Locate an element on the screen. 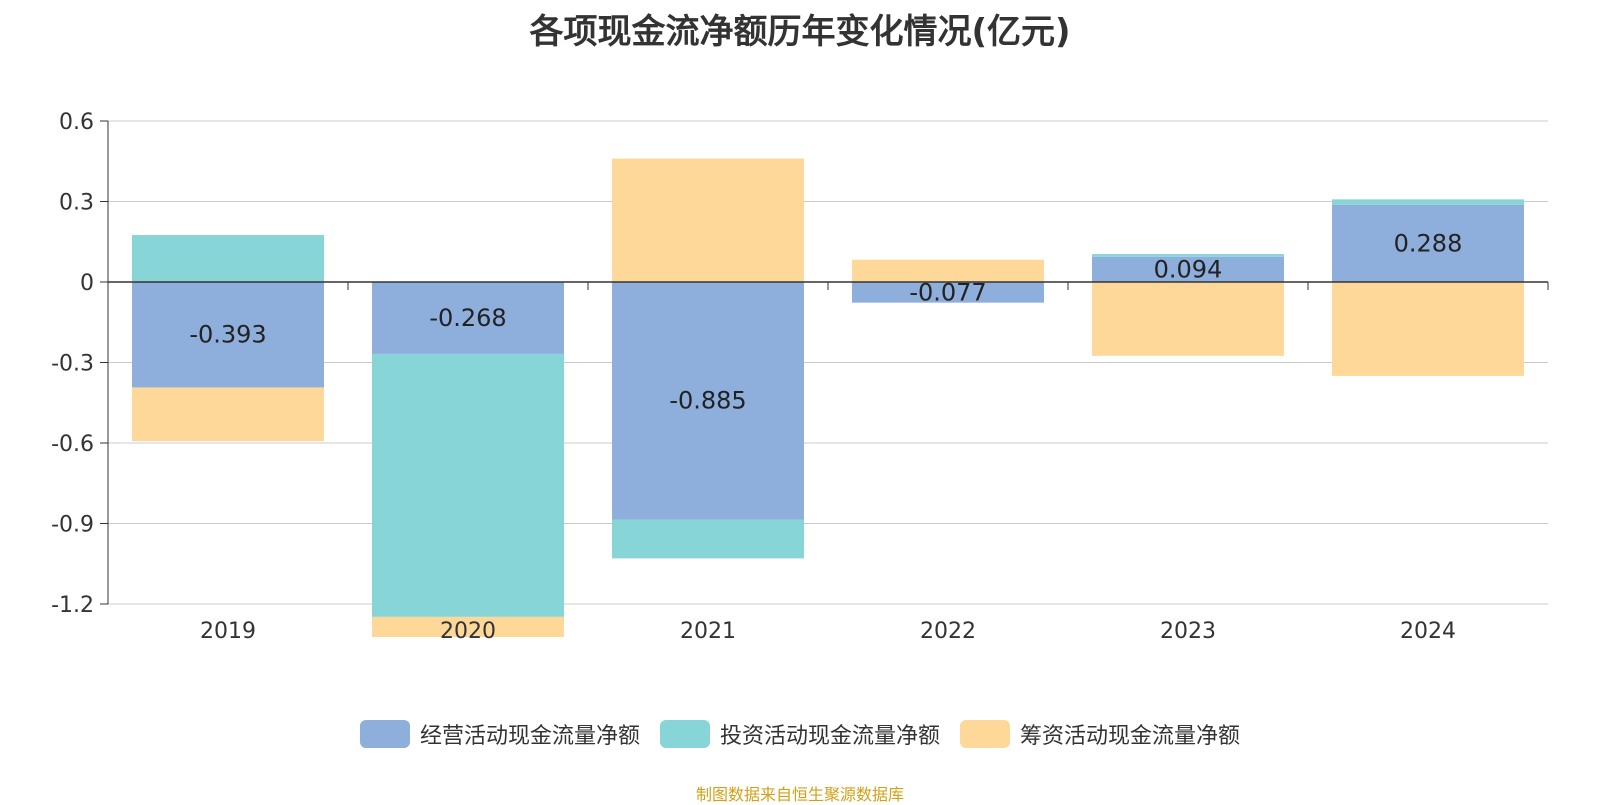 Image resolution: width=1600 pixels, height=805 pixels. y-tick-label: -0.6 is located at coordinates (72, 444).